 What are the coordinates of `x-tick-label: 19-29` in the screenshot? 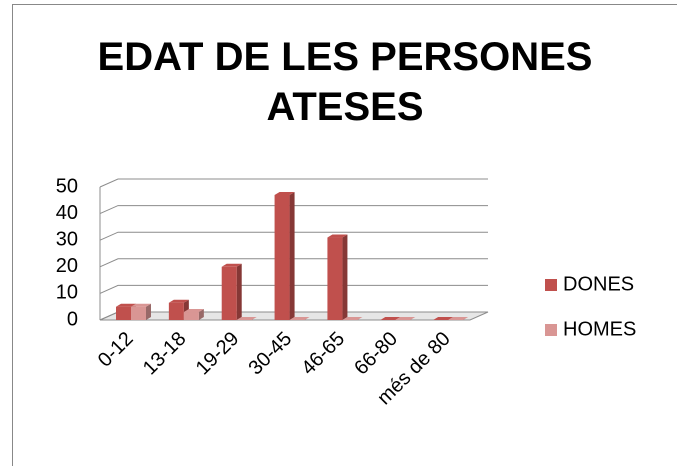 It's located at (218, 354).